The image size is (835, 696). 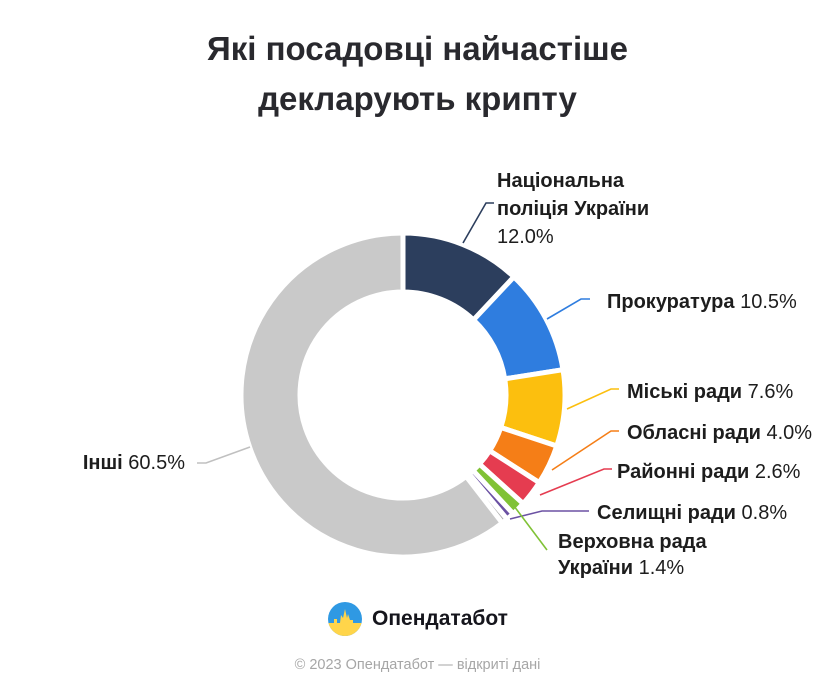 I want to click on label-natspolitsiya-row: 12.0%, so click(x=573, y=237).